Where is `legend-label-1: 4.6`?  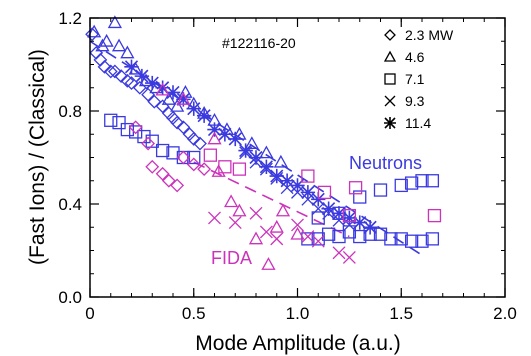
legend-label-1: 4.6 is located at coordinates (415, 57).